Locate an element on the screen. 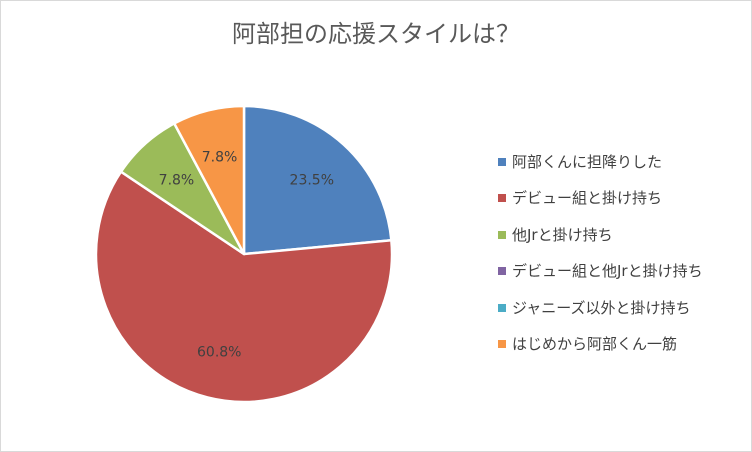  data-label: 23.5% is located at coordinates (312, 181).